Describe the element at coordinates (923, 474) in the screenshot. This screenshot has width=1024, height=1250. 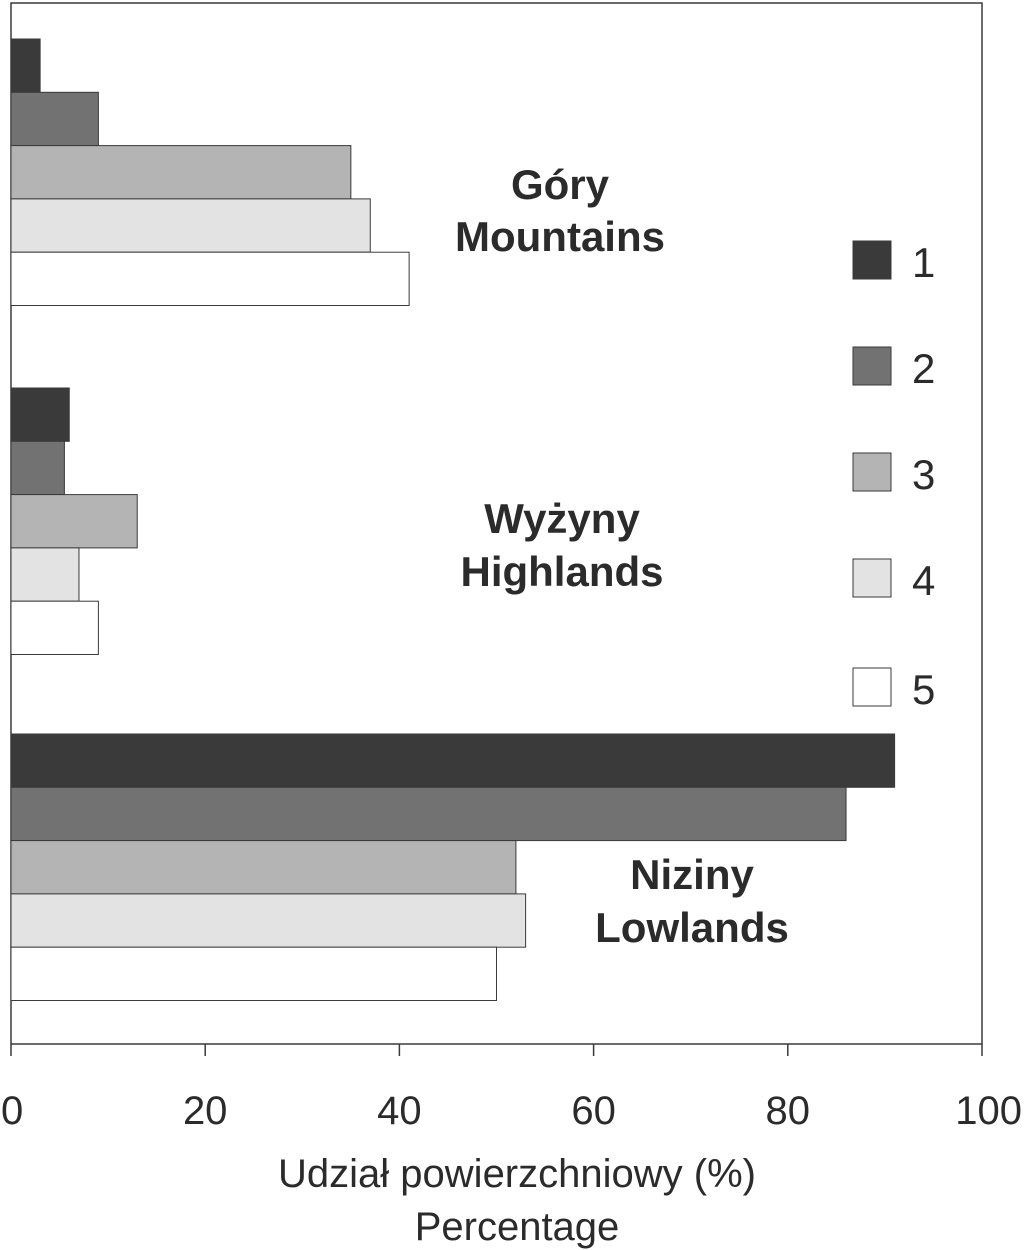
I see `legend-label-3: 3` at that location.